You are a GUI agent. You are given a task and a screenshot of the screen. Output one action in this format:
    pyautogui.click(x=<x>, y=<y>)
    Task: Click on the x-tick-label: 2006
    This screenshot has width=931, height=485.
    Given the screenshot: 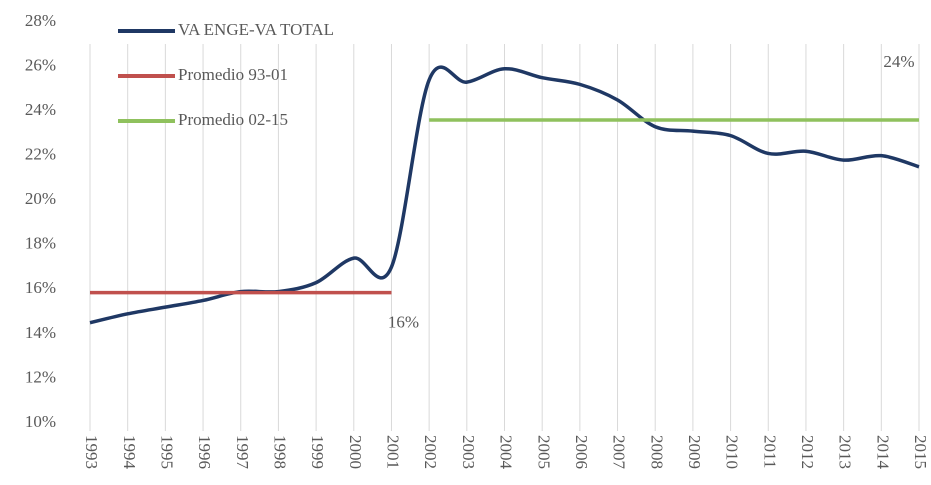 What is the action you would take?
    pyautogui.click(x=581, y=452)
    